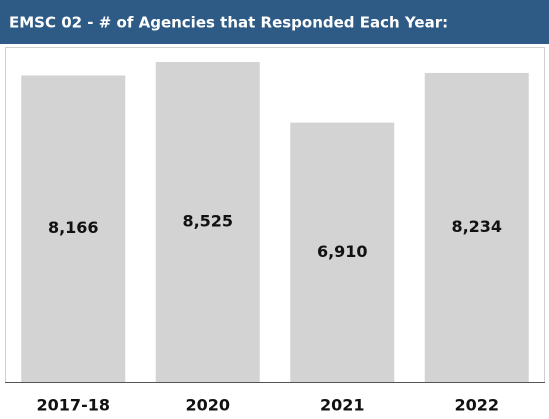 Image resolution: width=549 pixels, height=419 pixels. I want to click on x-tick-label: 2017-18, so click(73, 405).